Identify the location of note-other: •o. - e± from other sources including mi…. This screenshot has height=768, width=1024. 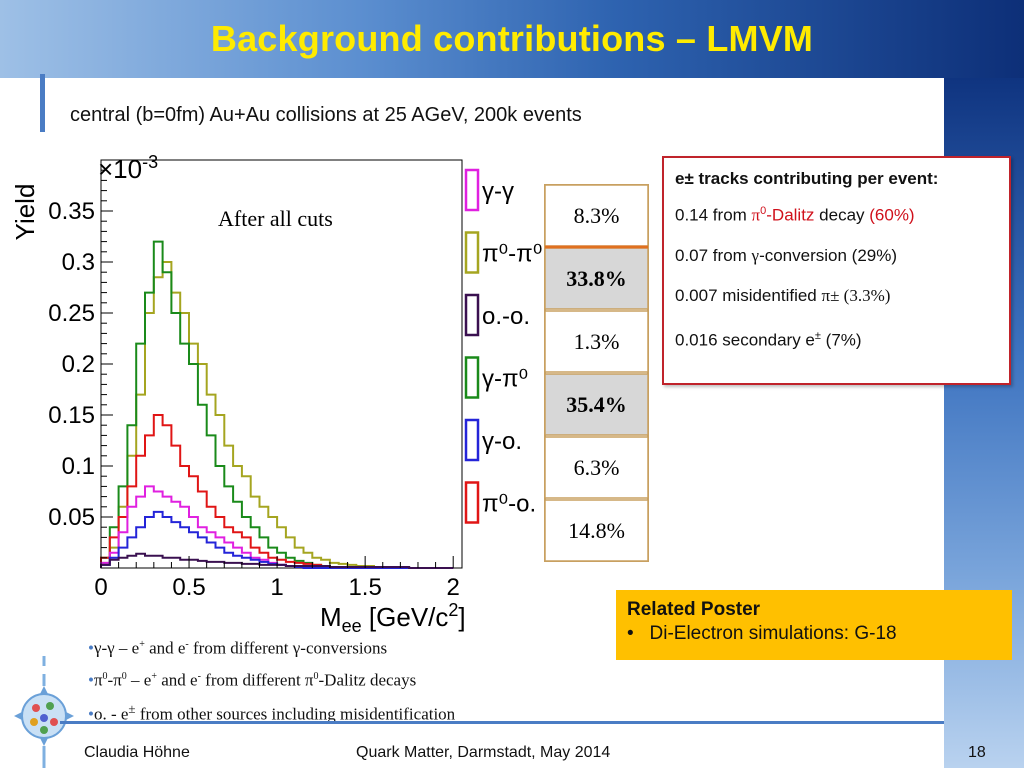
(272, 712).